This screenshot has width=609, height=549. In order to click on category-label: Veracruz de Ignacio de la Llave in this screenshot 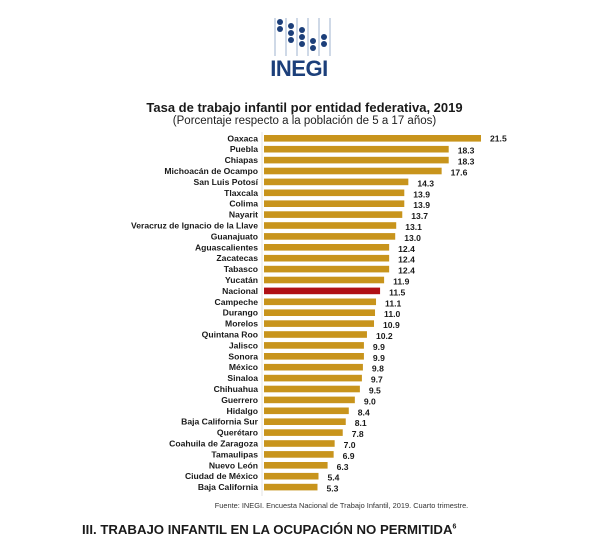, I will do `click(194, 226)`.